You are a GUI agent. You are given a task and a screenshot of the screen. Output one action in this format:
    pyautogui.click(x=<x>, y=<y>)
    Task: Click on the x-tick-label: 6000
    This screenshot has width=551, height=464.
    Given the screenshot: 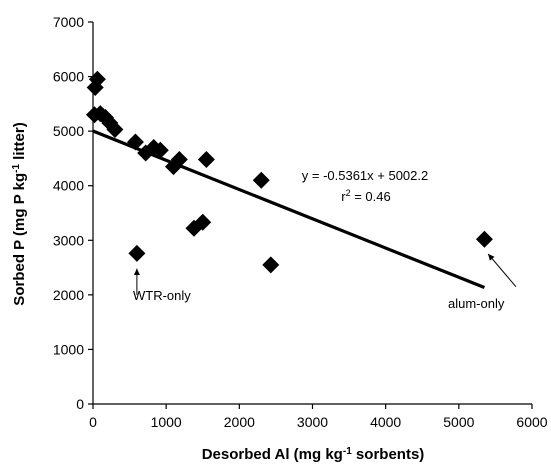 What is the action you would take?
    pyautogui.click(x=531, y=422)
    